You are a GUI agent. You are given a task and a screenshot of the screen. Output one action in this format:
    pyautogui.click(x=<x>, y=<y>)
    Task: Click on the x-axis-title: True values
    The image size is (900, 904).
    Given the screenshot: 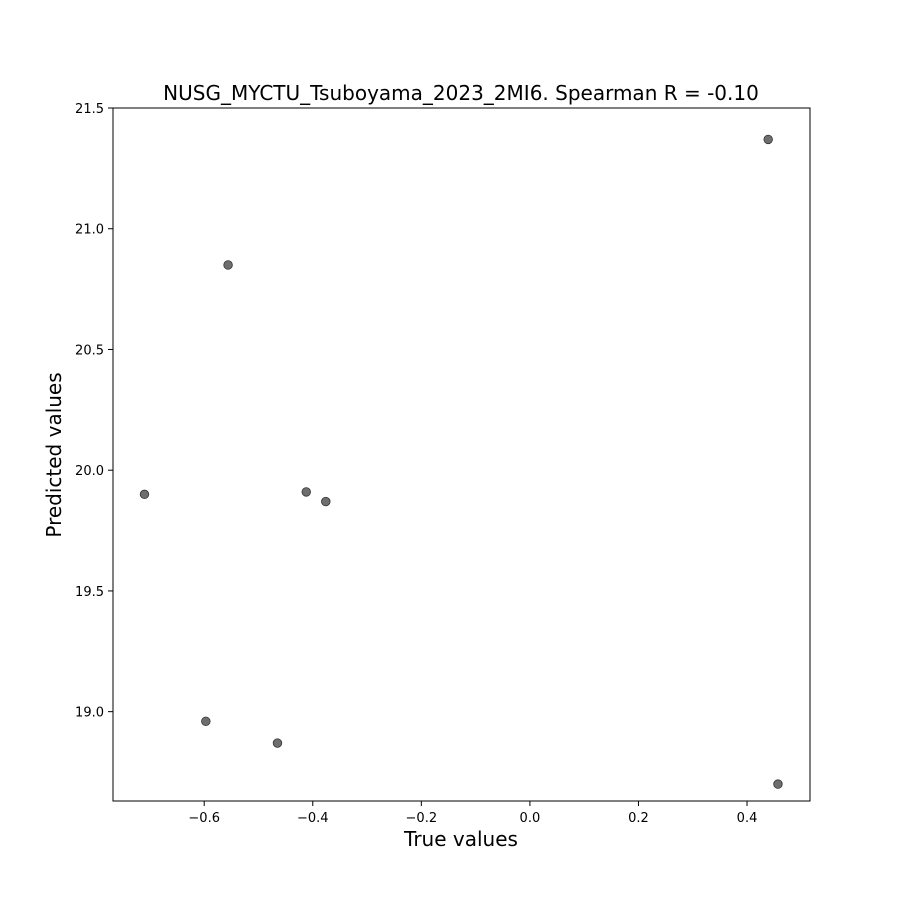 What is the action you would take?
    pyautogui.click(x=460, y=839)
    